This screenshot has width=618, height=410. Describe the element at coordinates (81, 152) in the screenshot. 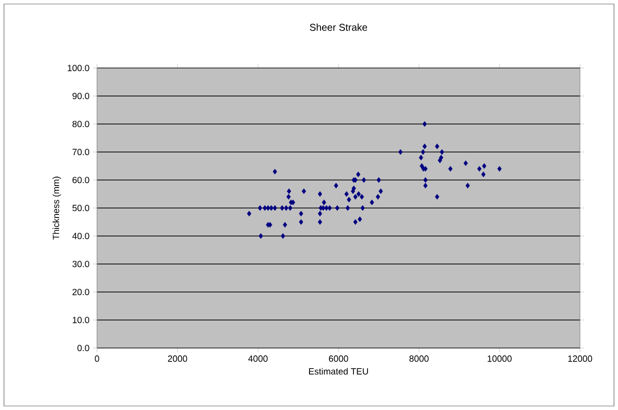

I see `y-tick-label: 70.0` at that location.